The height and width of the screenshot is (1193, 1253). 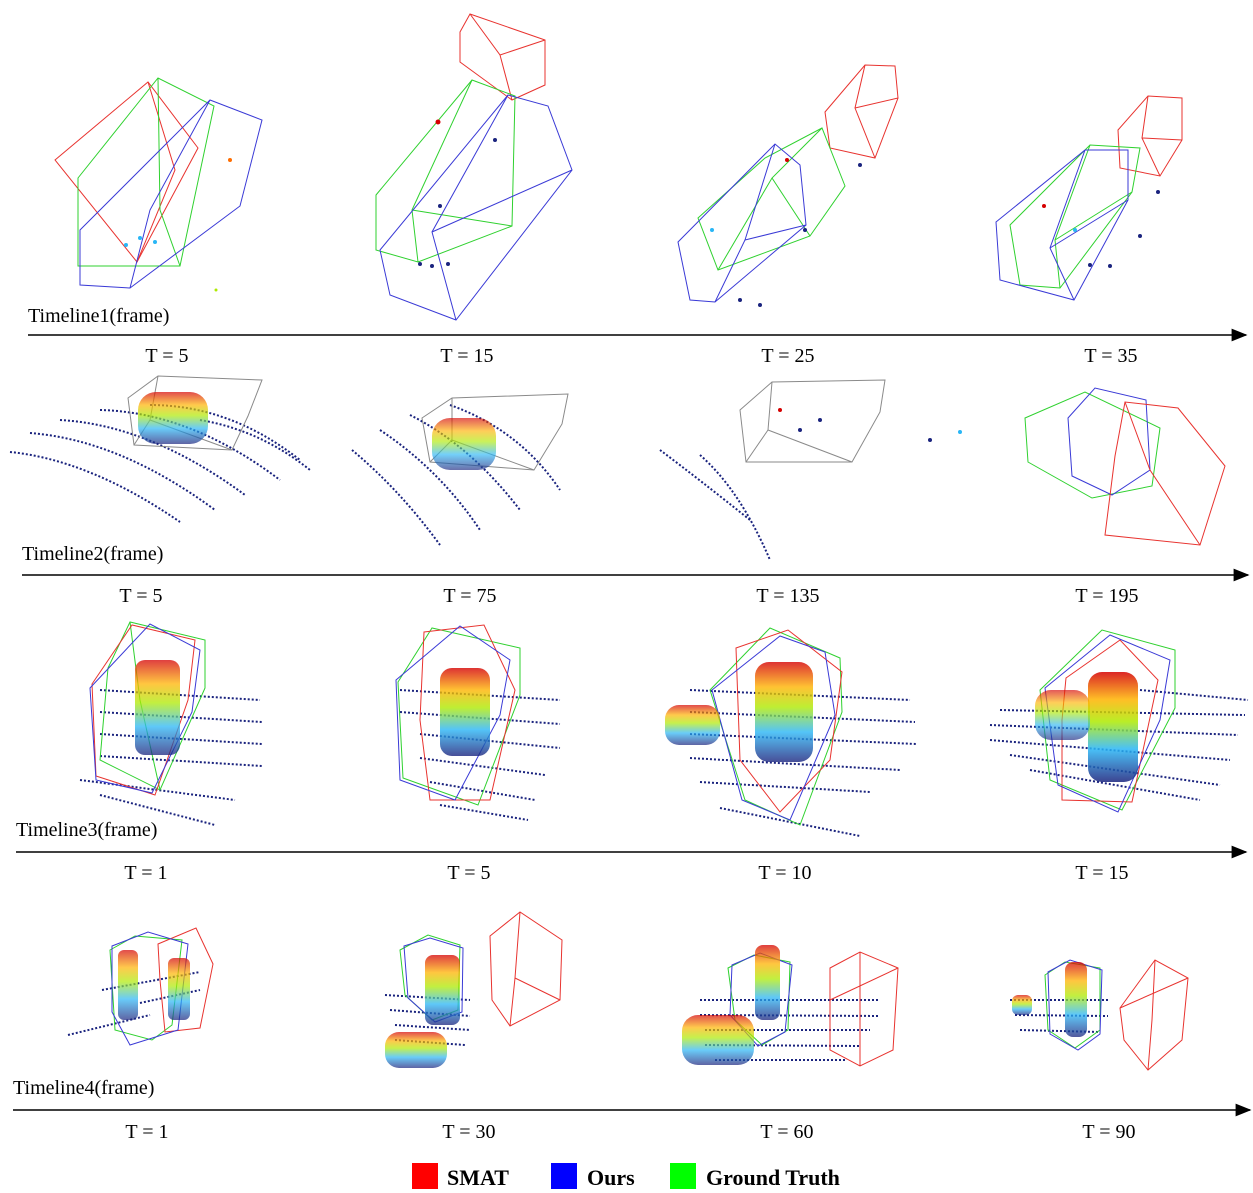 What do you see at coordinates (474, 989) in the screenshot?
I see `row4-panel2-boxes` at bounding box center [474, 989].